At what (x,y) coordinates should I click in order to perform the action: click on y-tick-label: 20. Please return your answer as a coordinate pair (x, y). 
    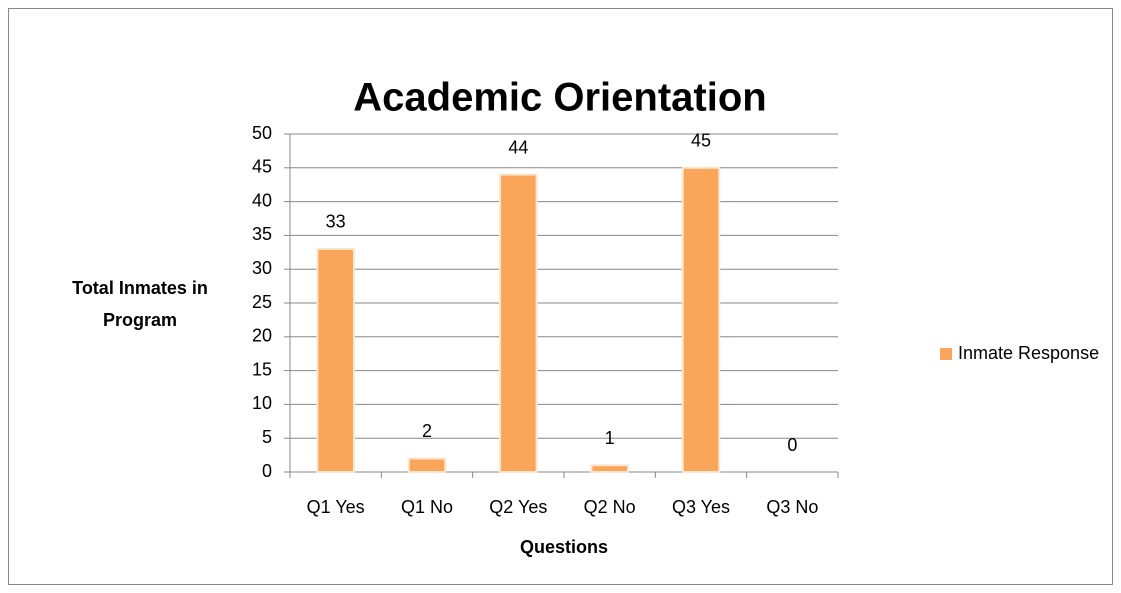
    Looking at the image, I should click on (262, 336).